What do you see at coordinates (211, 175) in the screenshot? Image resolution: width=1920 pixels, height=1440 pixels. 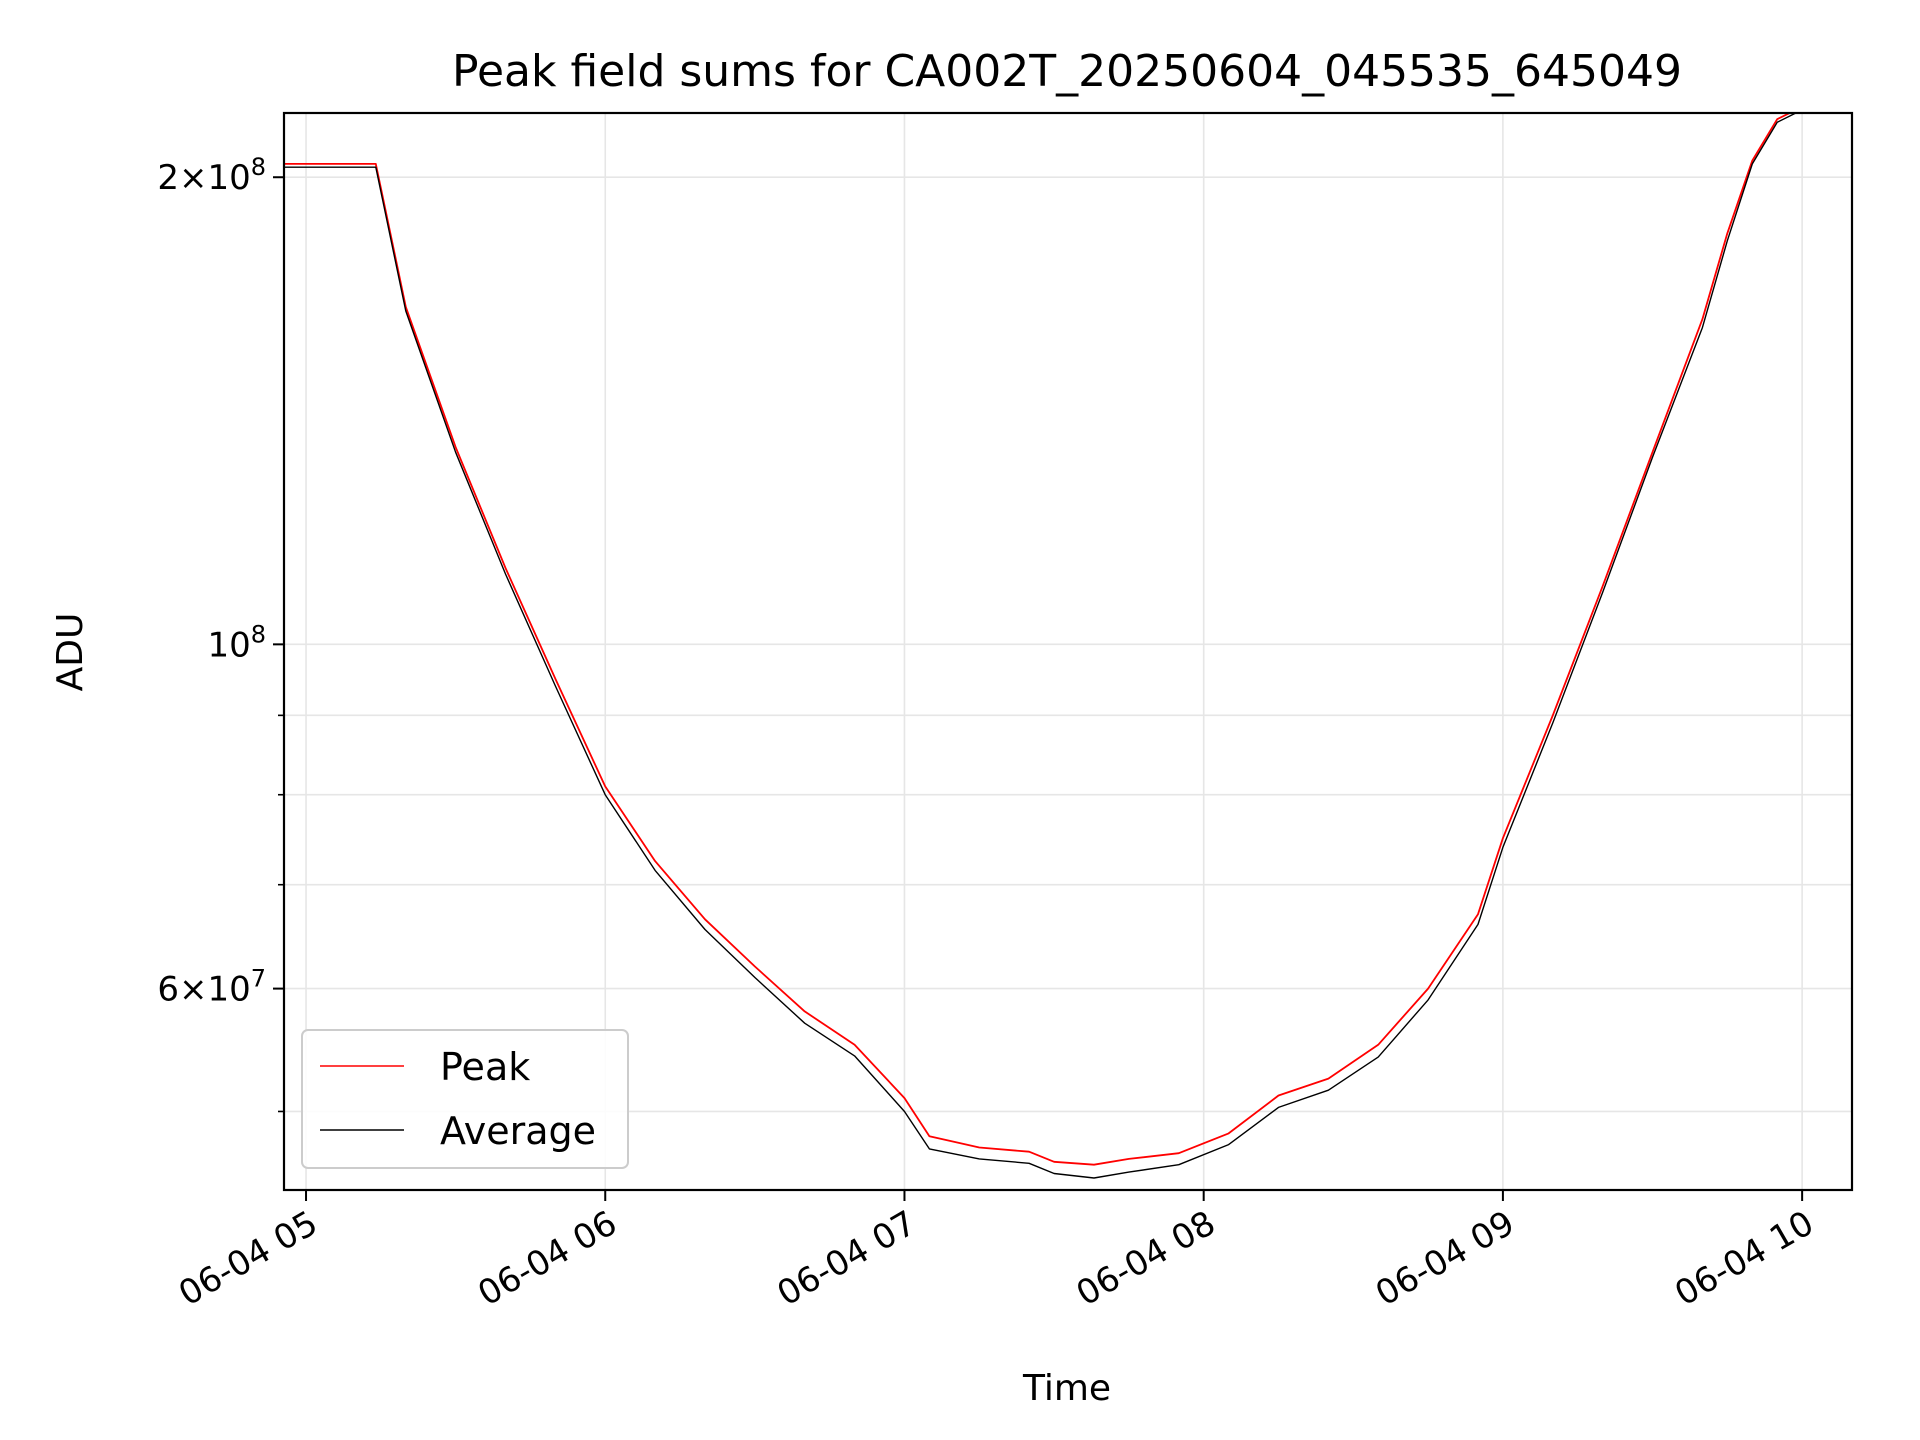 I see `y-tick-label: 2×108` at bounding box center [211, 175].